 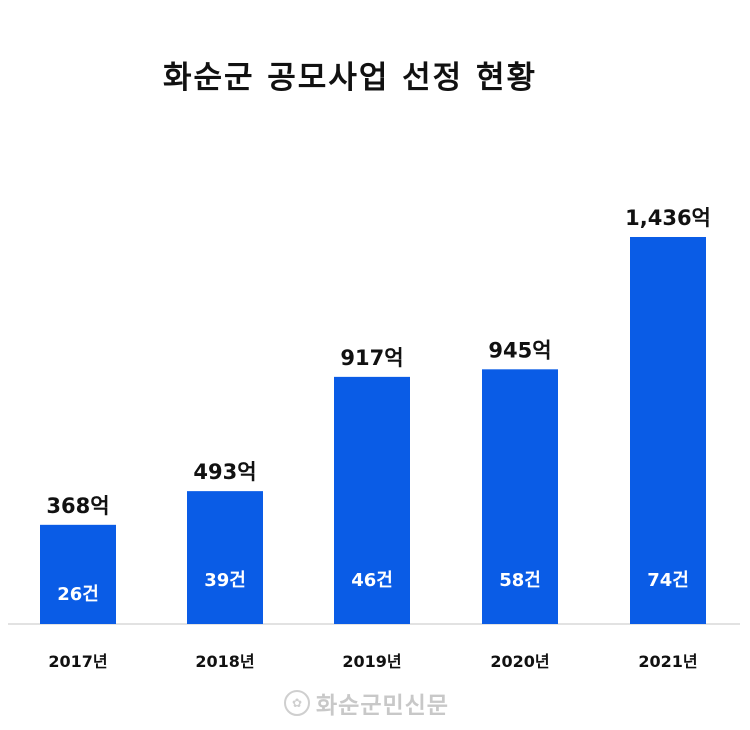 I want to click on value-label-1: 368억, so click(x=77, y=506).